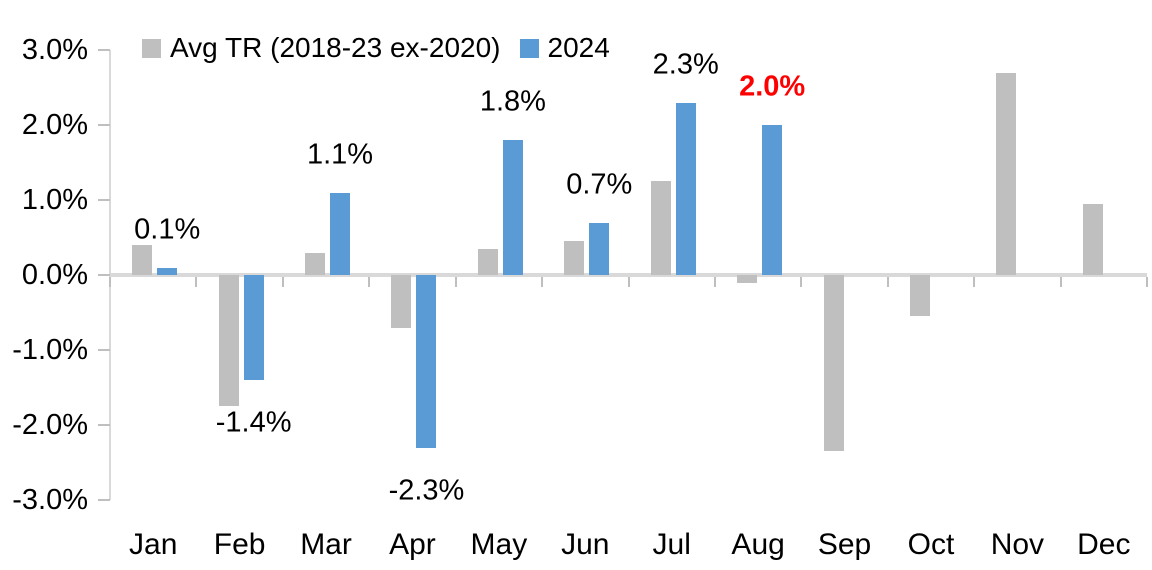 The image size is (1152, 570). Describe the element at coordinates (253, 422) in the screenshot. I see `data-label-feb: -1.4%` at that location.